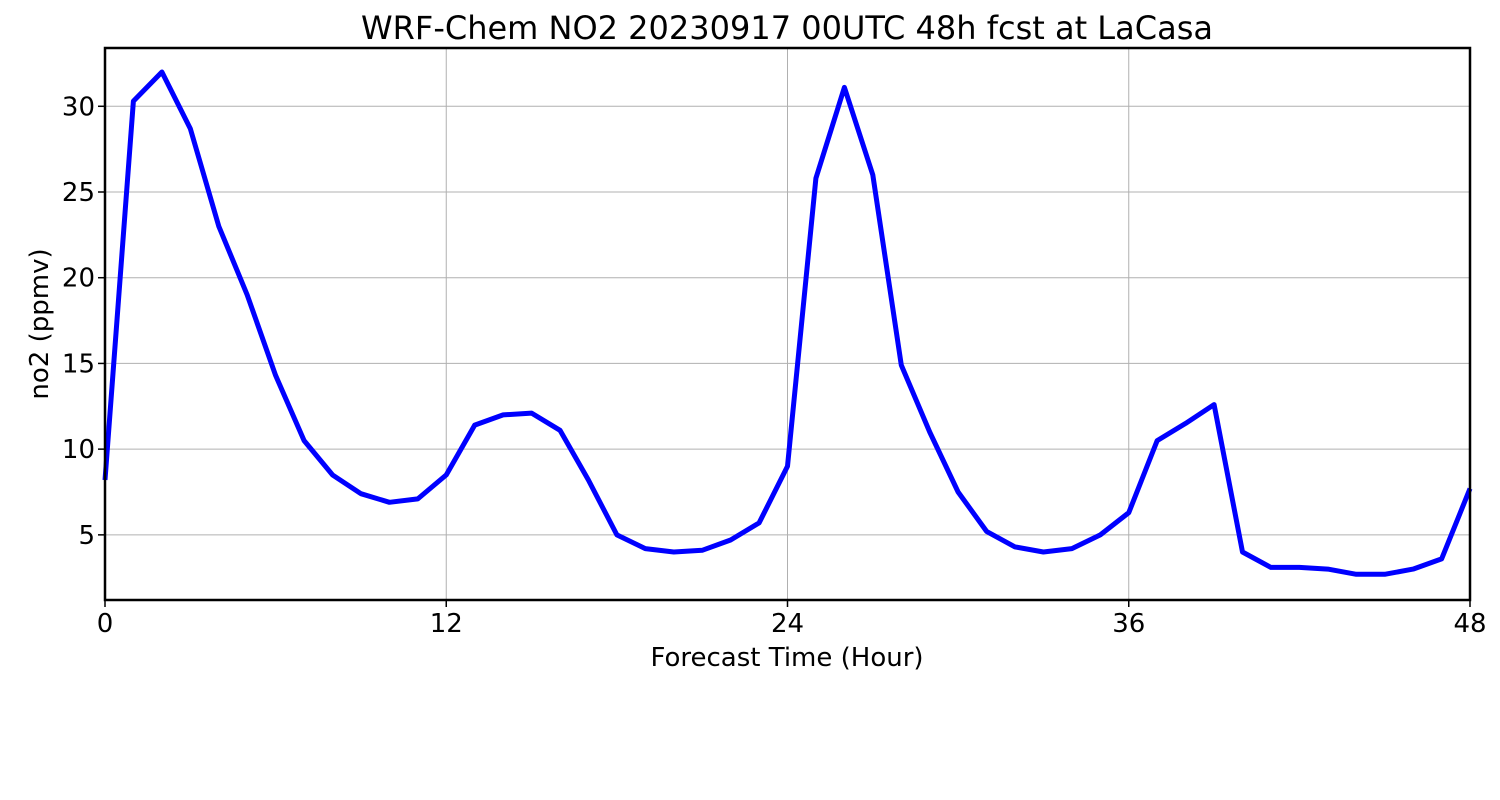  I want to click on y-axis-label: no2 (ppmv), so click(40, 323).